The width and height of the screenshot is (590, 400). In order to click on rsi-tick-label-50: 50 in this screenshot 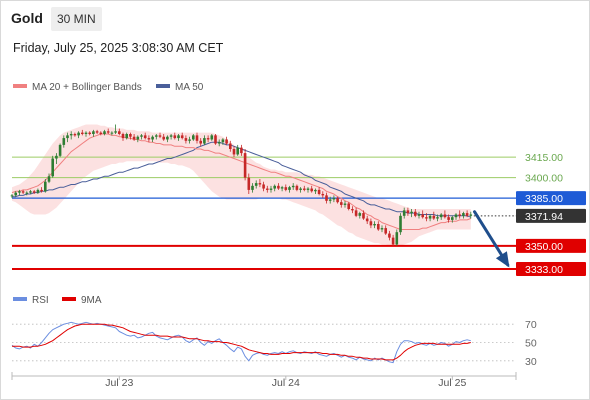, I will do `click(531, 344)`.